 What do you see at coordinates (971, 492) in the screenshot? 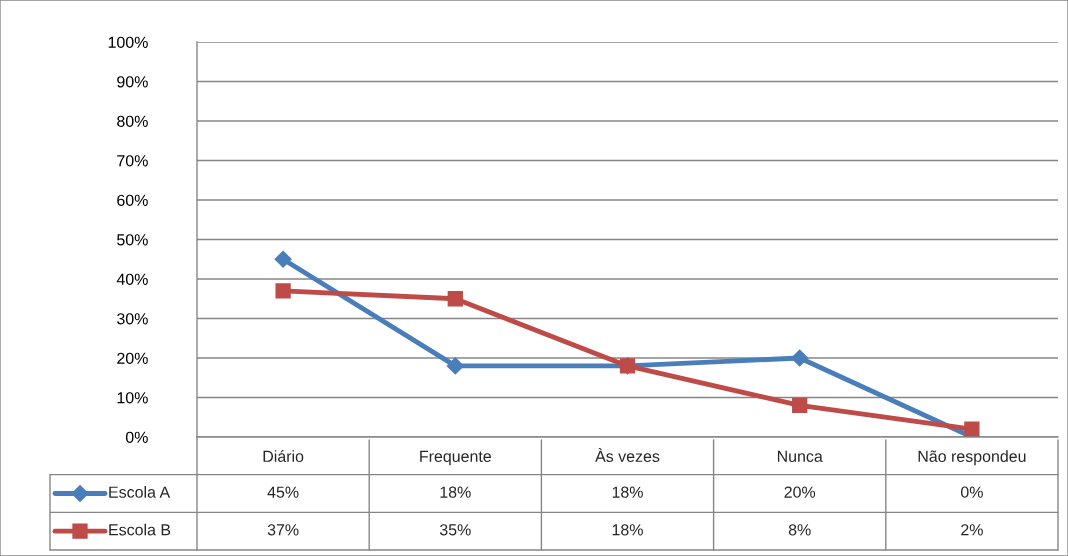
I see `data-label: 0%` at bounding box center [971, 492].